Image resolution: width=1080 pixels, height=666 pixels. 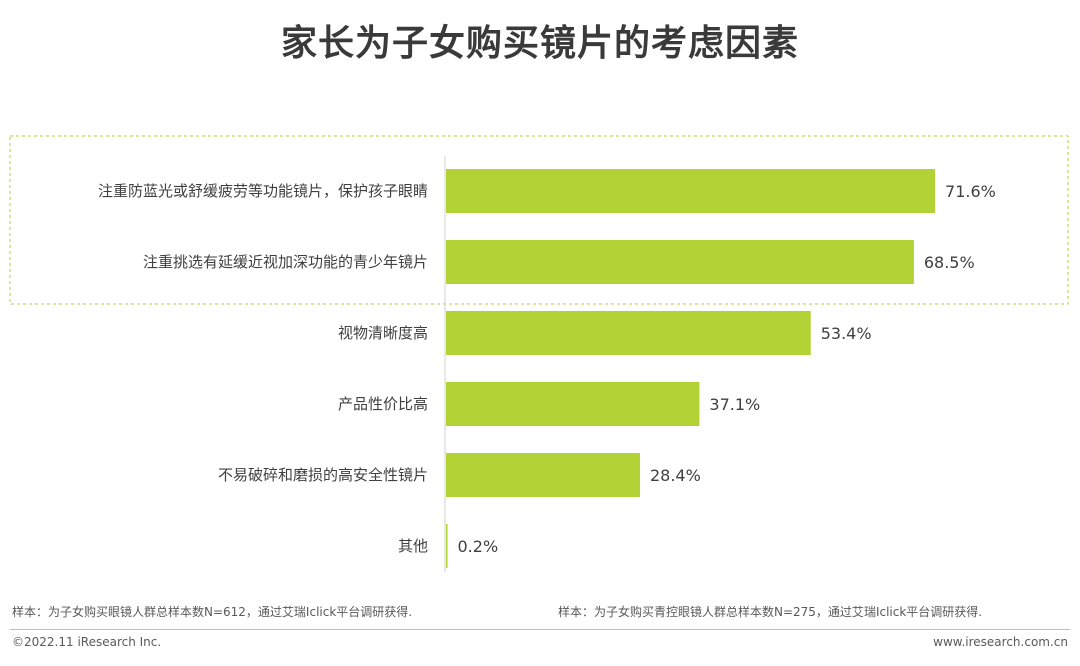 What do you see at coordinates (675, 475) in the screenshot?
I see `value-label: 28.4%` at bounding box center [675, 475].